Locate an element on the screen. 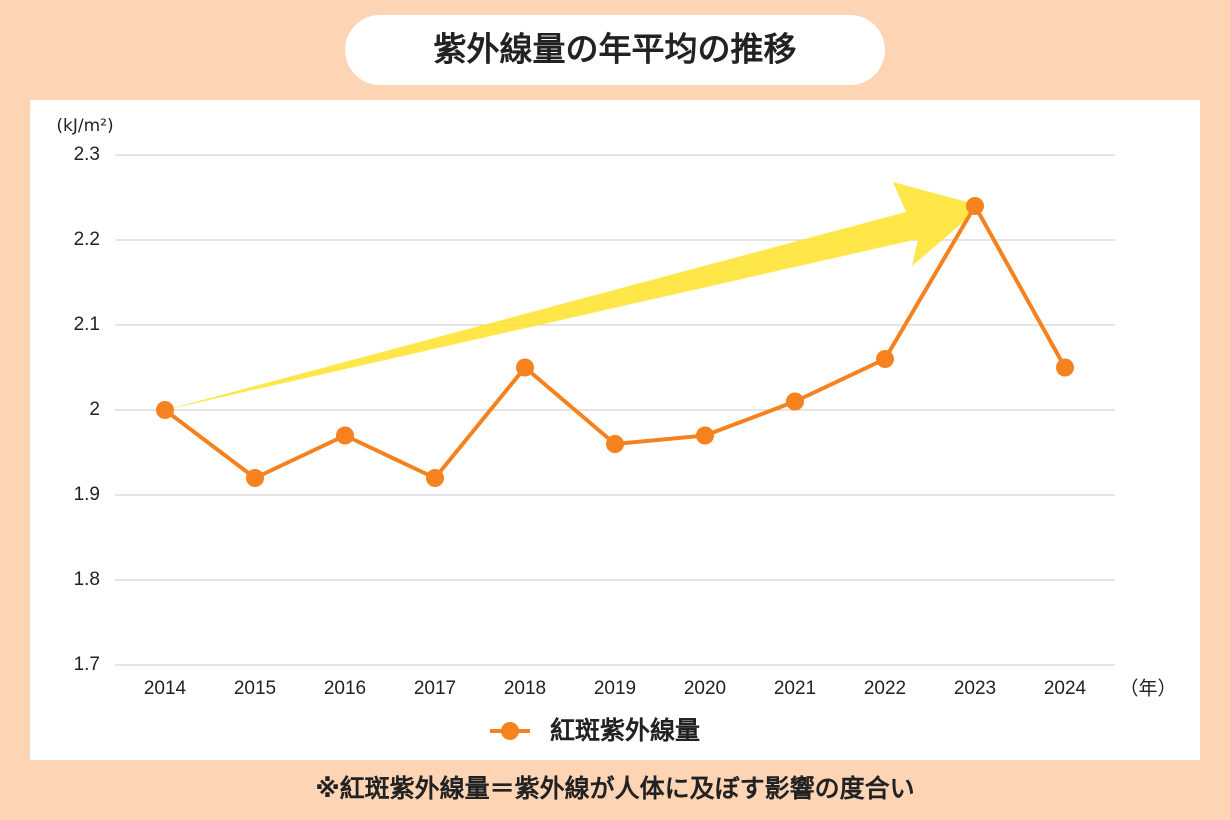 This screenshot has height=820, width=1230. footnote: ※紅斑紫外線量＝紫外線が人体に及ぼす影響の度合い is located at coordinates (614, 788).